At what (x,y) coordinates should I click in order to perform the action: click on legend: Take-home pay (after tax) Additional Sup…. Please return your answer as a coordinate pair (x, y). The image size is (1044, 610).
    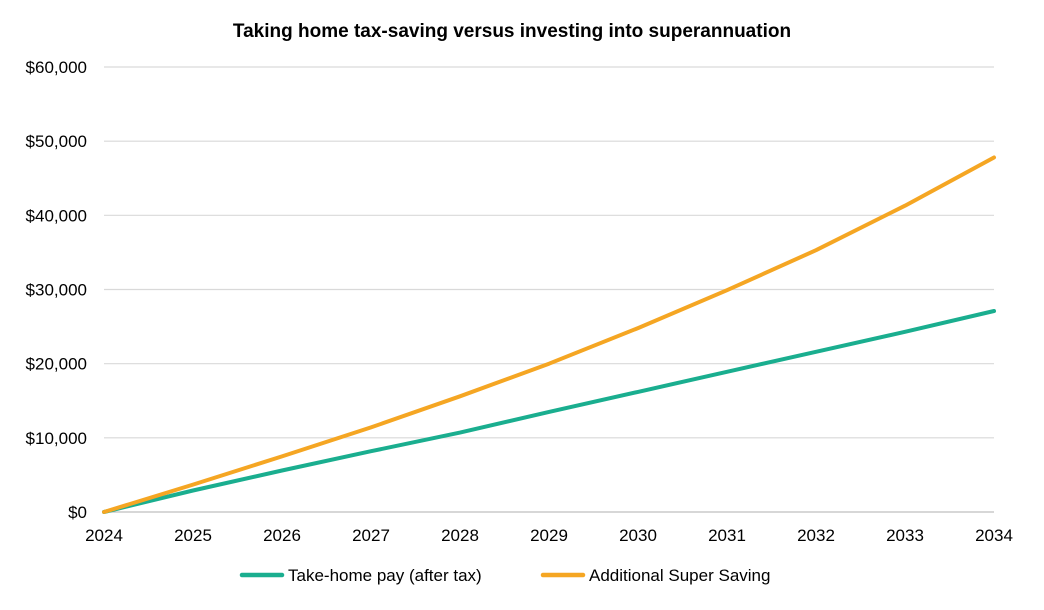
    Looking at the image, I should click on (504, 575).